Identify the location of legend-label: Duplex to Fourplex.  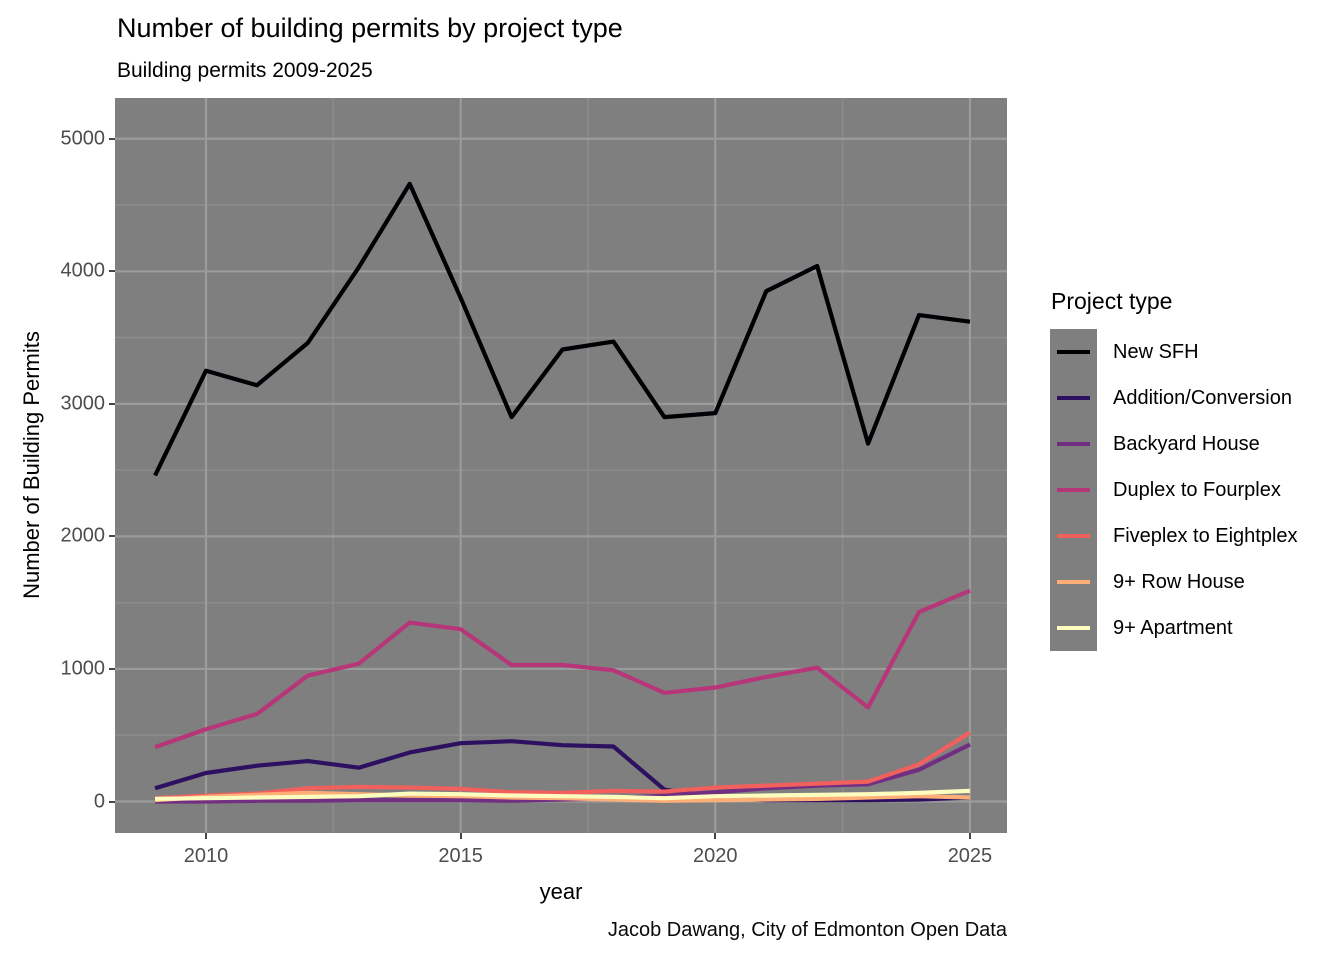
(1197, 489).